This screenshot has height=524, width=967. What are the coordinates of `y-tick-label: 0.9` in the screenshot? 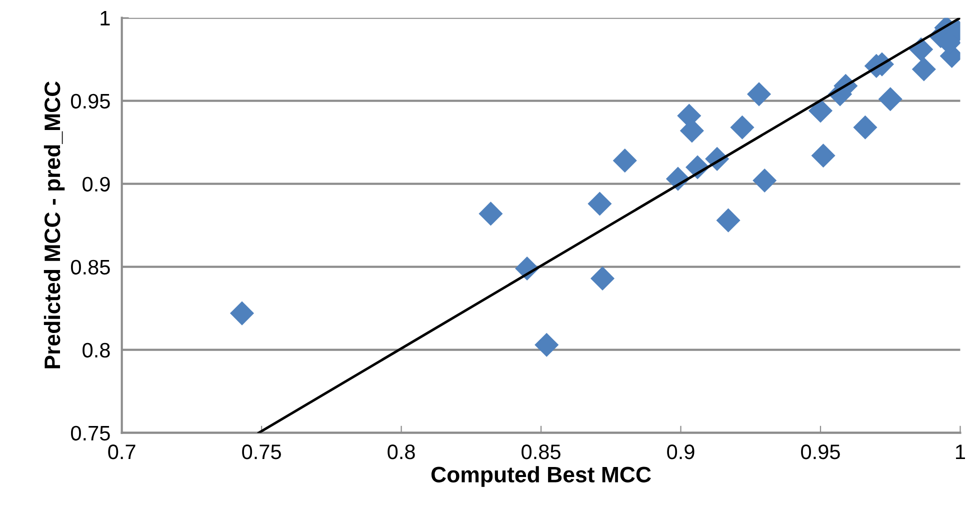 It's located at (96, 184).